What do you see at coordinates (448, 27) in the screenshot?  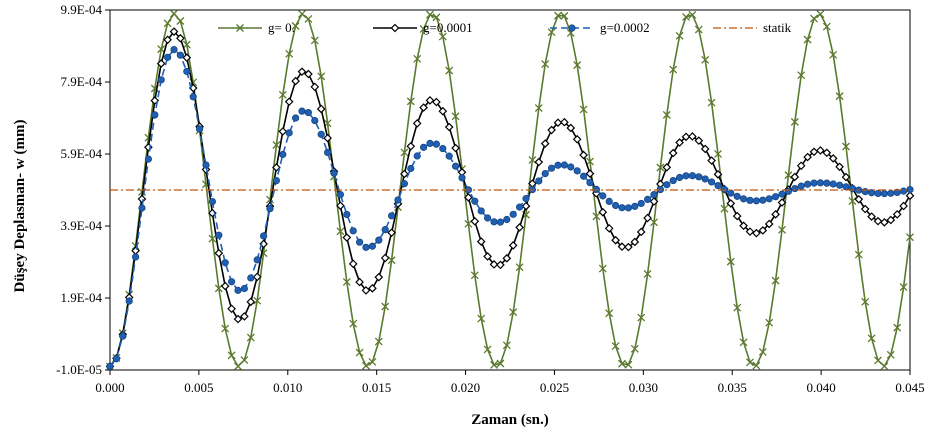 I see `legend-label: g=0.0001` at bounding box center [448, 27].